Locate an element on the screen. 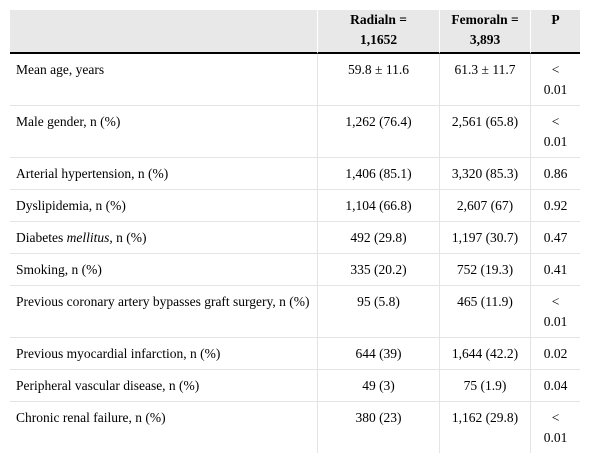 Image resolution: width=590 pixels, height=453 pixels. row-label: Chronic renal failure, n (%) is located at coordinates (91, 417).